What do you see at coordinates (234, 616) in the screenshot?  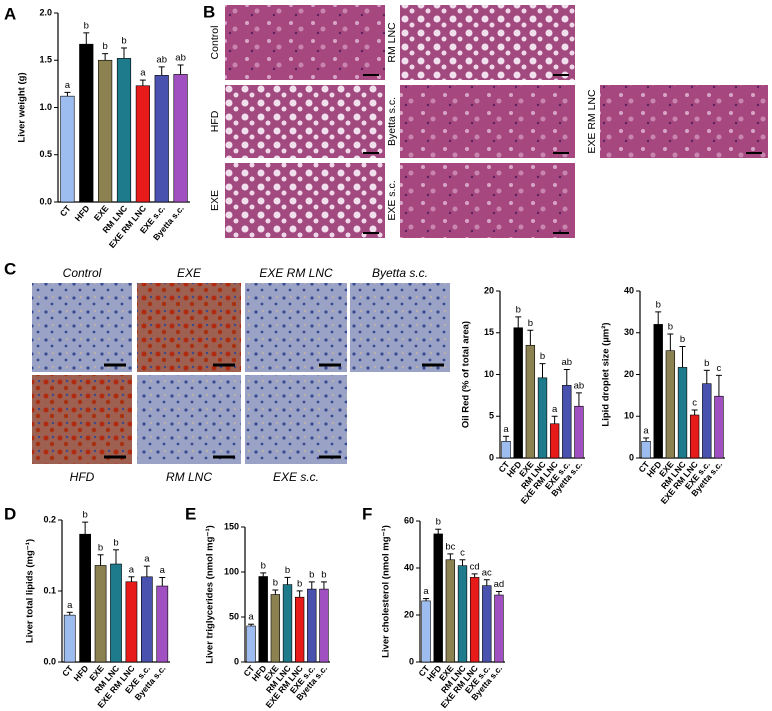 I see `y-tick-label: 50` at bounding box center [234, 616].